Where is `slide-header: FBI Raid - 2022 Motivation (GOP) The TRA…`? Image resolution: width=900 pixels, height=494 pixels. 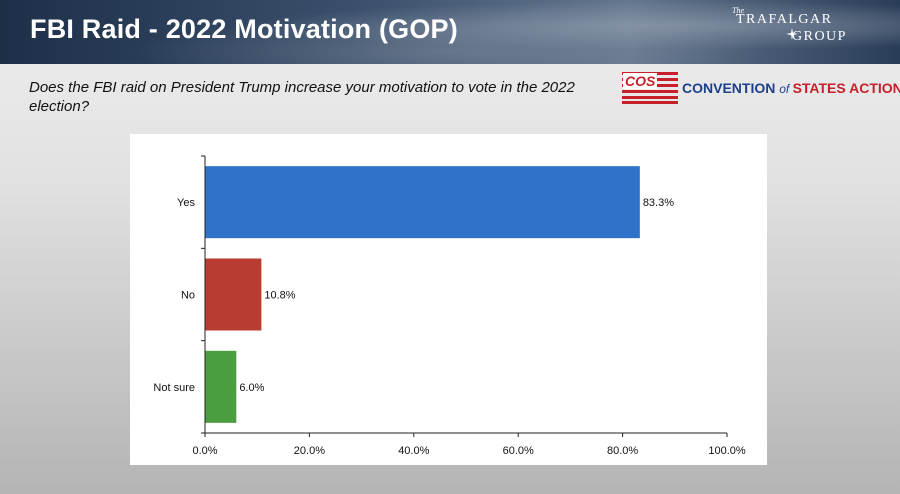 slide-header: FBI Raid - 2022 Motivation (GOP) The TRA… is located at coordinates (450, 32).